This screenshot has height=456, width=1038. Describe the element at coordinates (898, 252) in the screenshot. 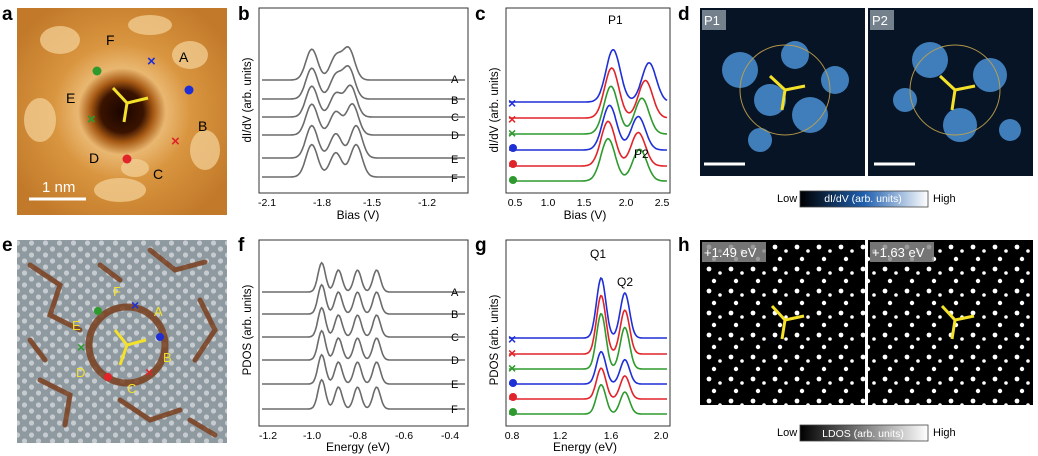

I see `map-label-h2: +1.63 eV` at that location.